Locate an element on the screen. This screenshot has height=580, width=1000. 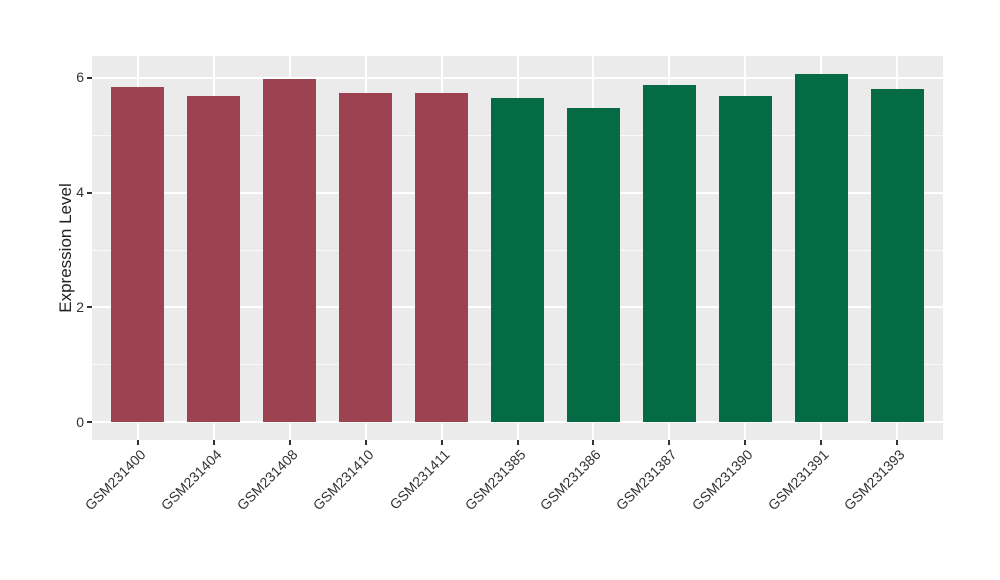
bar-GSM231408 is located at coordinates (289, 250).